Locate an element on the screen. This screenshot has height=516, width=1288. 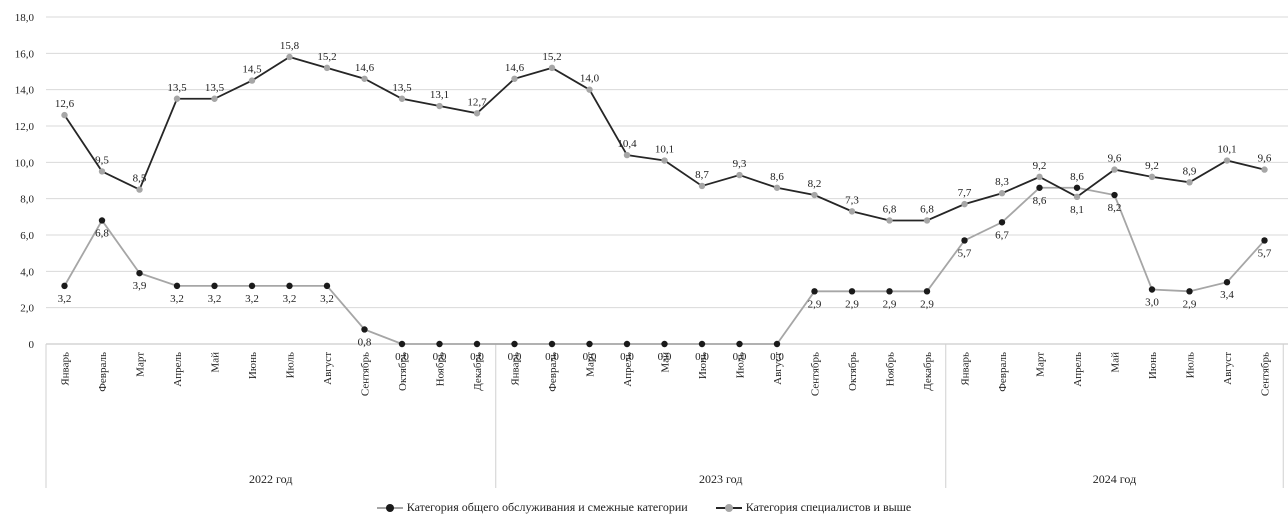
y-tick-label: 14,0 is located at coordinates (25, 91).